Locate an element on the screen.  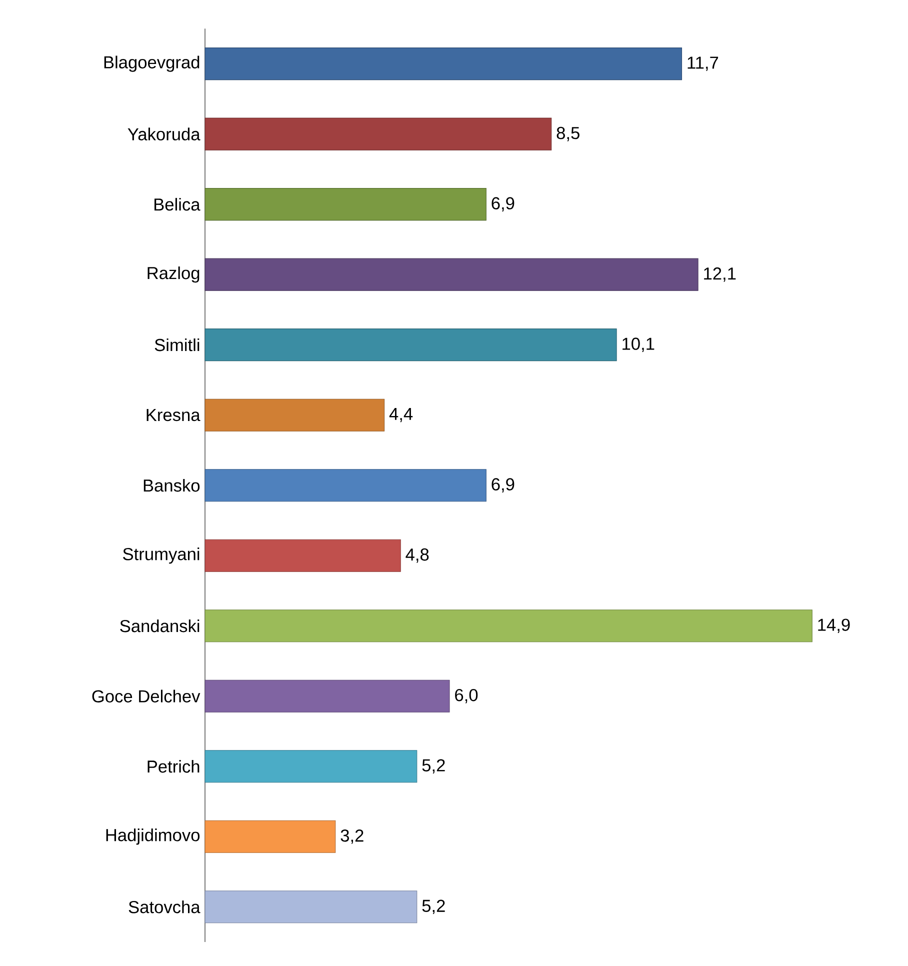
y-tick-label: Goce Delchev is located at coordinates (146, 696).